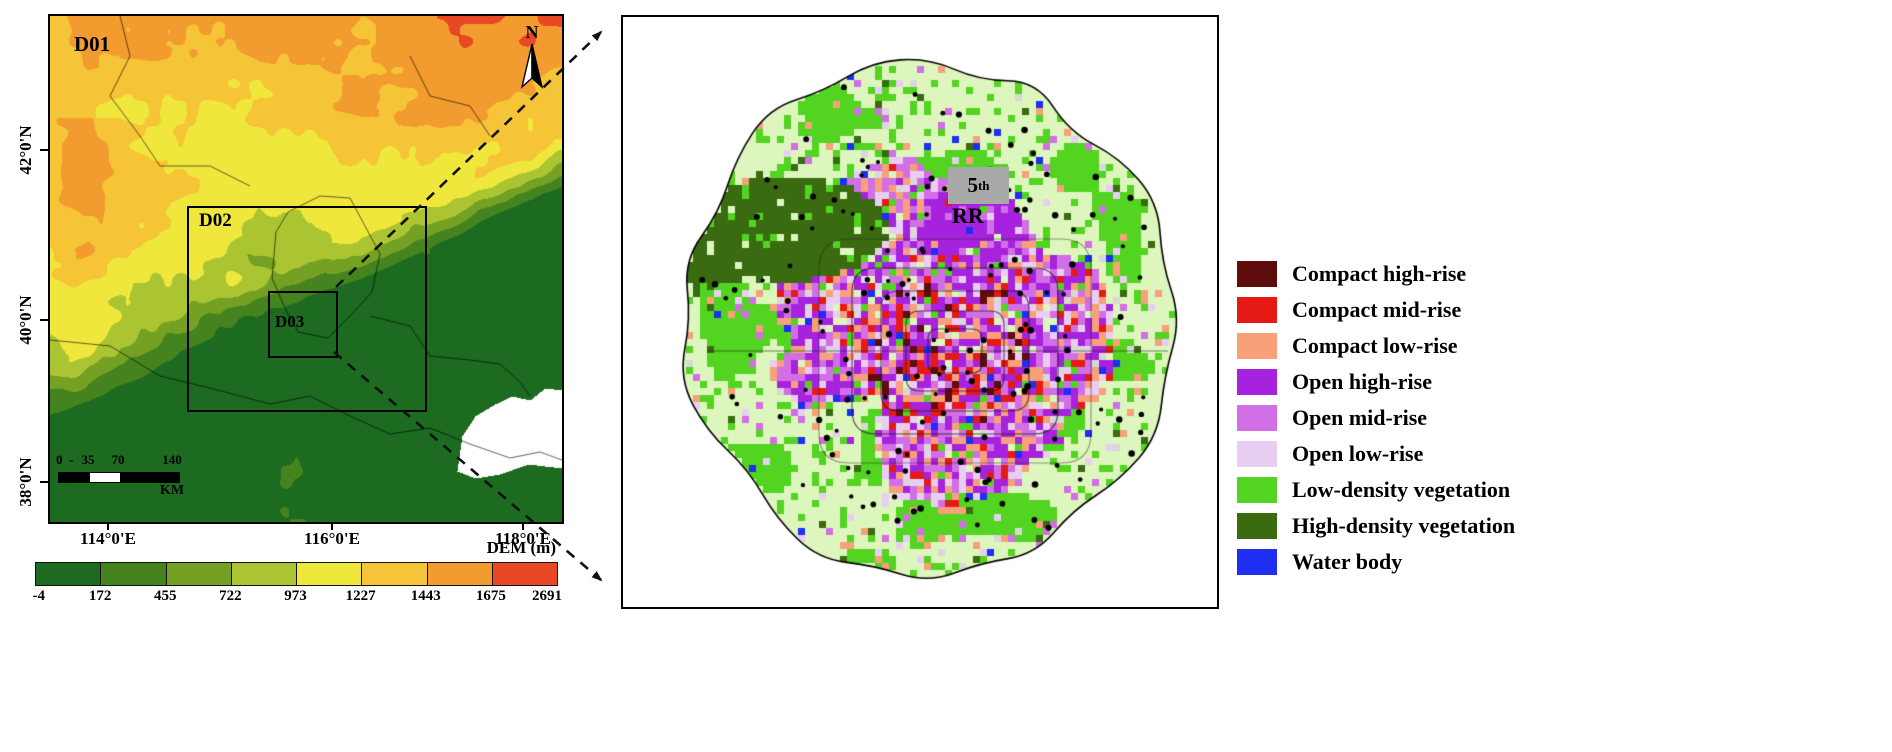 This screenshot has height=752, width=1892. I want to click on north-arrow-icon, so click(532, 66).